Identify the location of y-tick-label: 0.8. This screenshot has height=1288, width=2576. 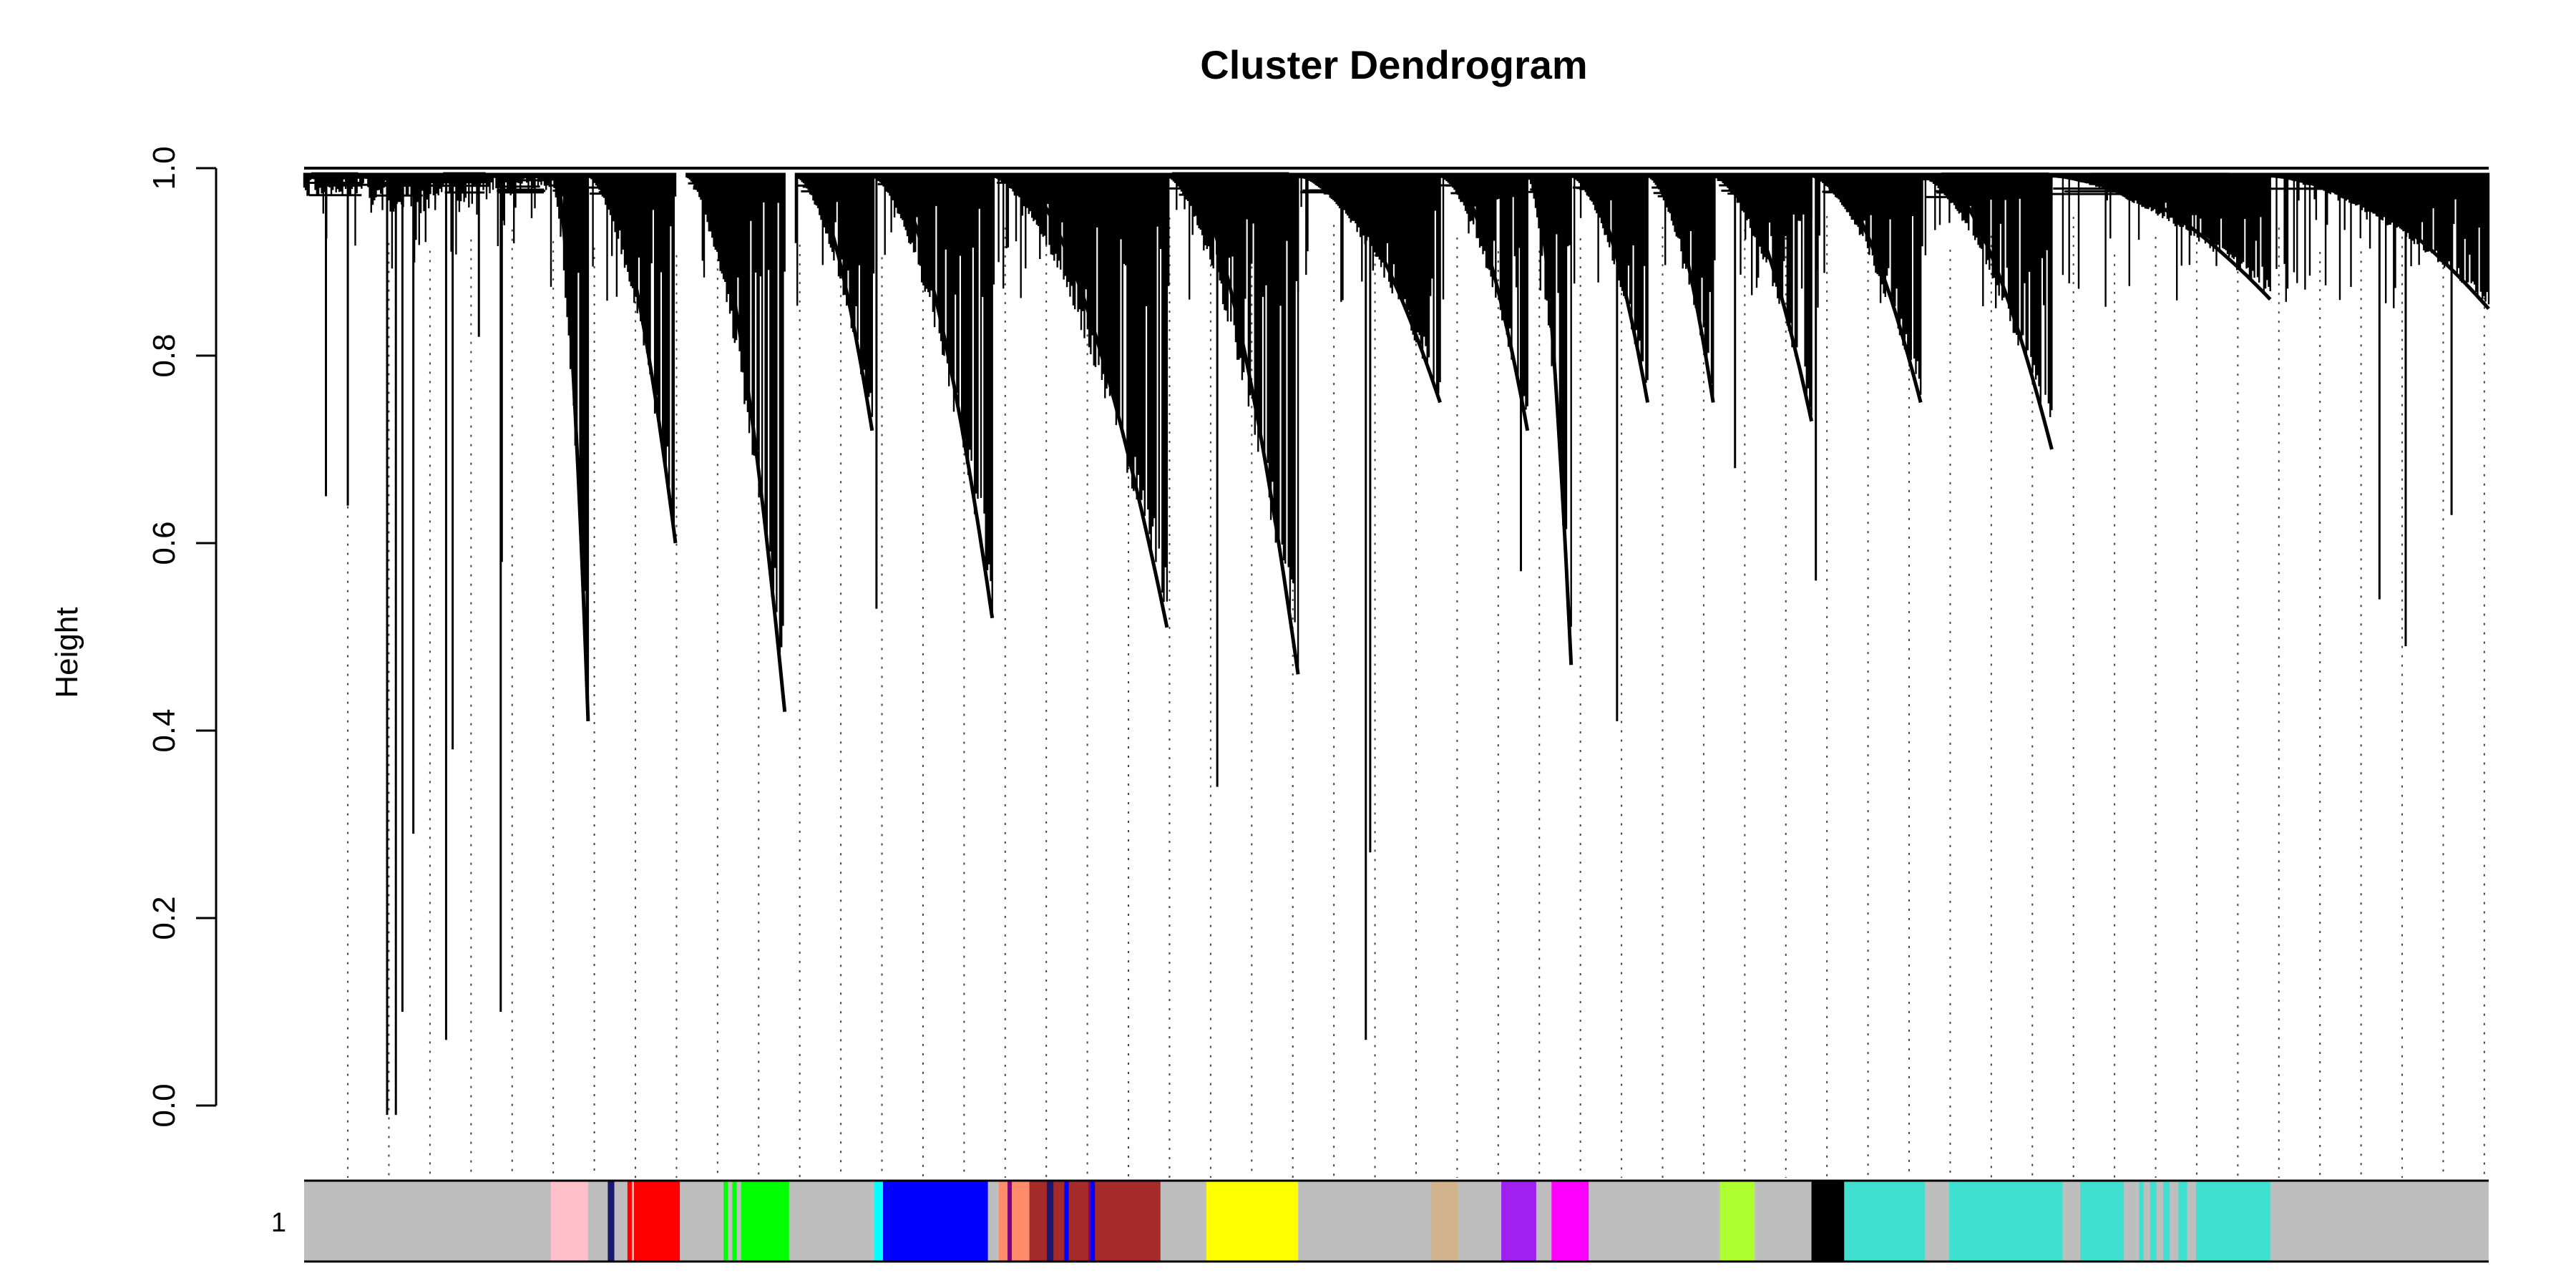
(164, 355).